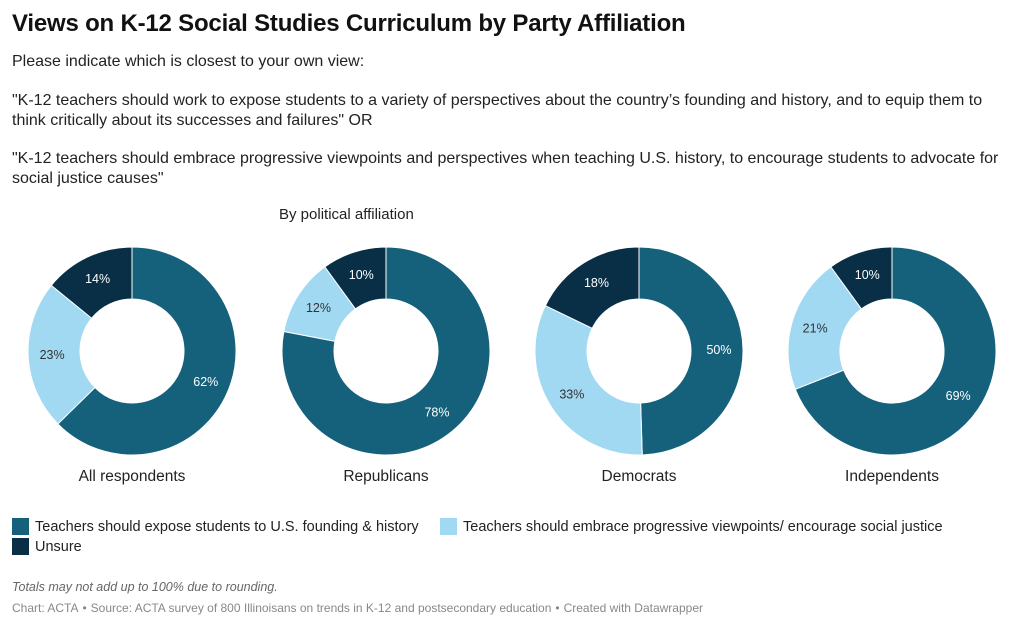 Image resolution: width=1024 pixels, height=628 pixels. I want to click on slice-label-unsure: 14%, so click(97, 279).